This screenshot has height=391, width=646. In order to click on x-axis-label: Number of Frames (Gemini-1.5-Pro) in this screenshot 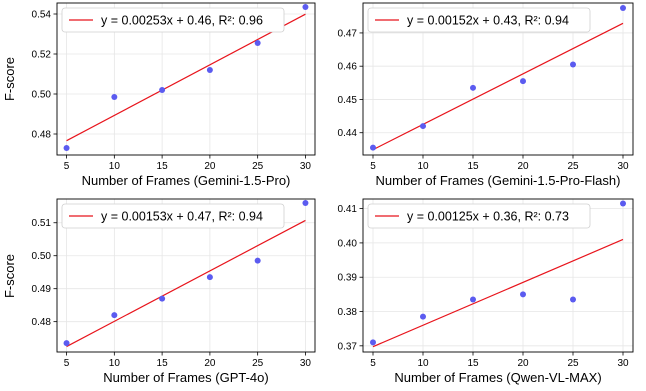, I will do `click(186, 180)`.